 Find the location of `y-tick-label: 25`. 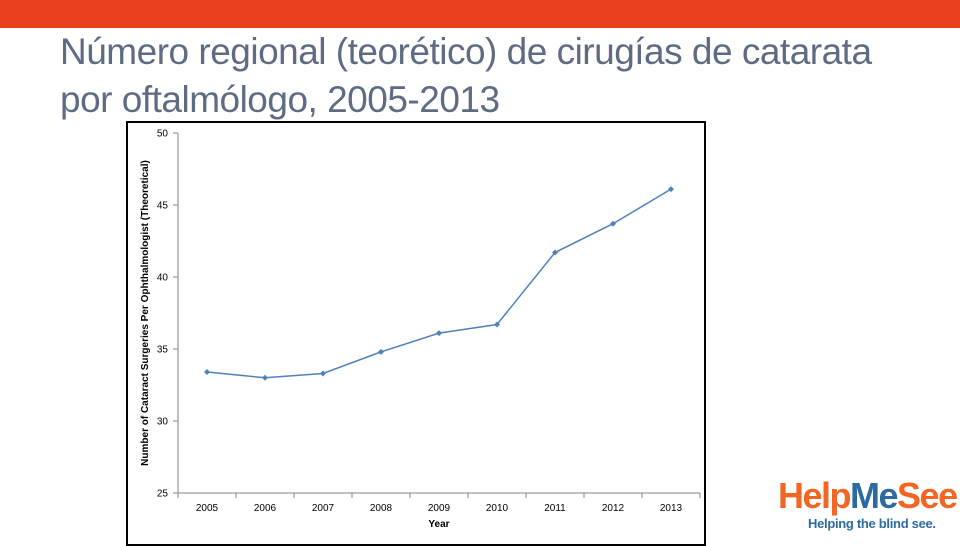

y-tick-label: 25 is located at coordinates (163, 494).